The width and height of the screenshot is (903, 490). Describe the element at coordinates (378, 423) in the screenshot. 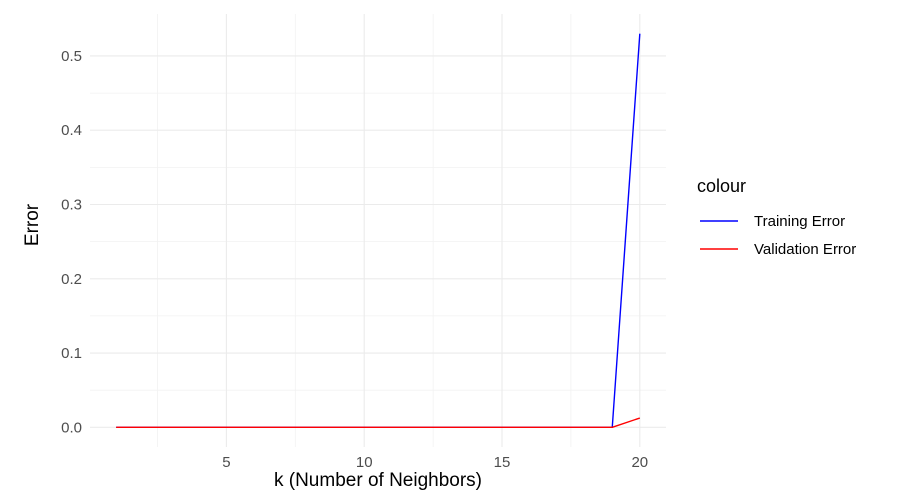

I see `series-line-validation-error` at that location.